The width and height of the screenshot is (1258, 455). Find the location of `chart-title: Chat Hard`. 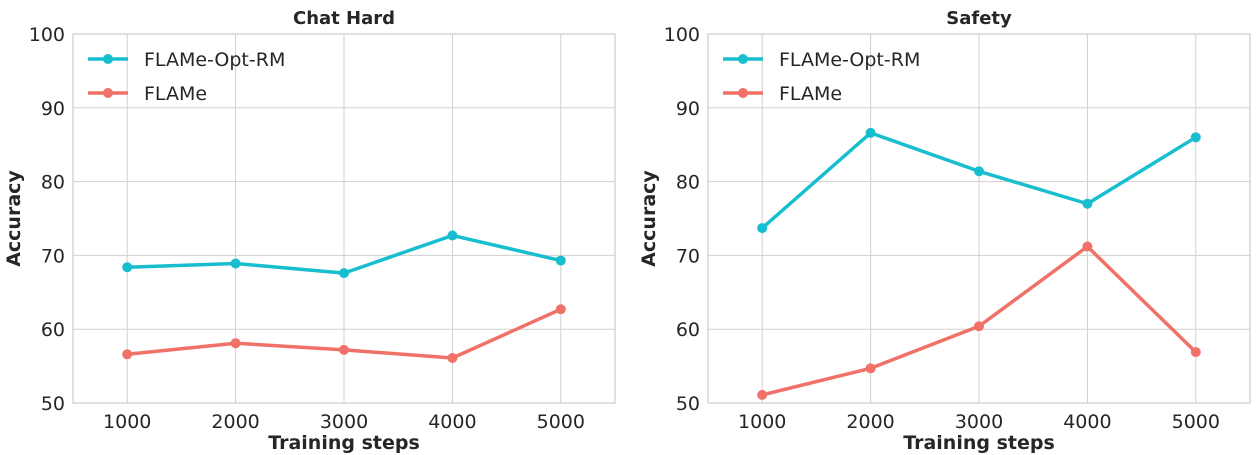

chart-title: Chat Hard is located at coordinates (344, 18).